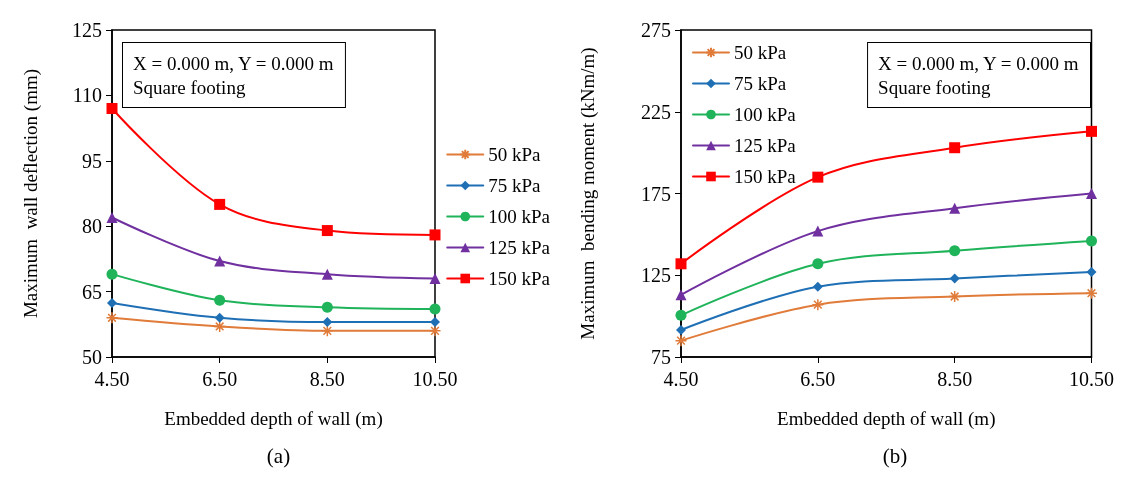  I want to click on y-tick-label: 50, so click(92, 357).